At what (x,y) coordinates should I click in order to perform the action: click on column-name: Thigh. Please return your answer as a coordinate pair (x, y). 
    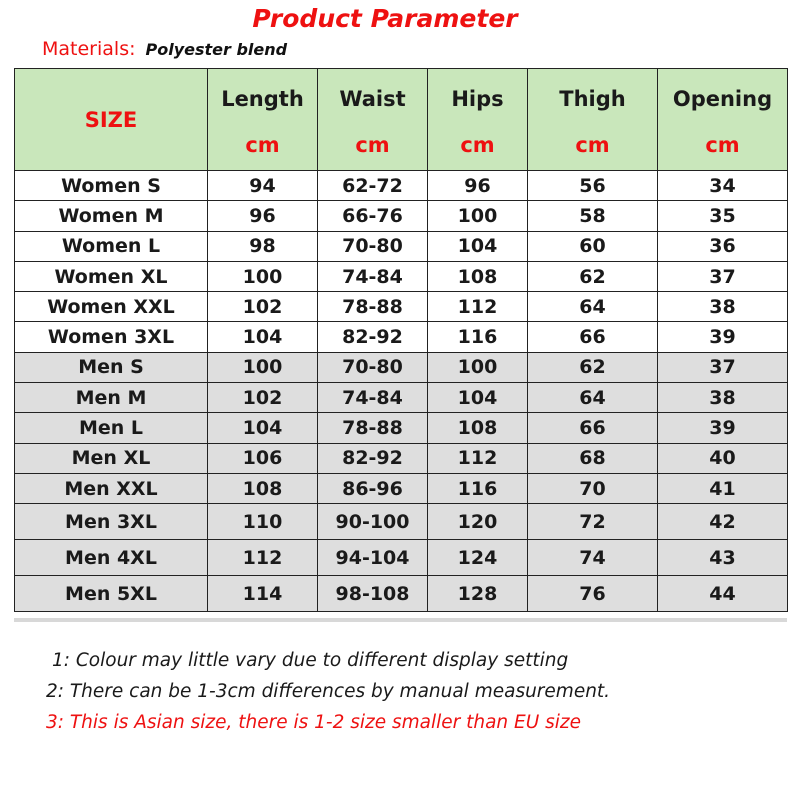
    Looking at the image, I should click on (592, 99).